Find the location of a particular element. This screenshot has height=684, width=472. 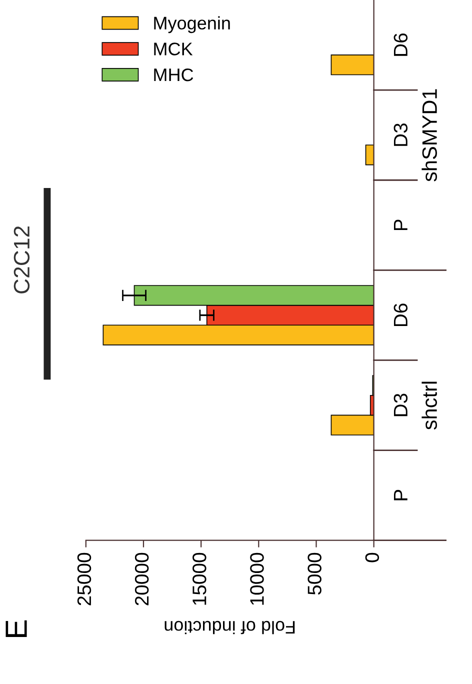

text: shctrl is located at coordinates (429, 406).